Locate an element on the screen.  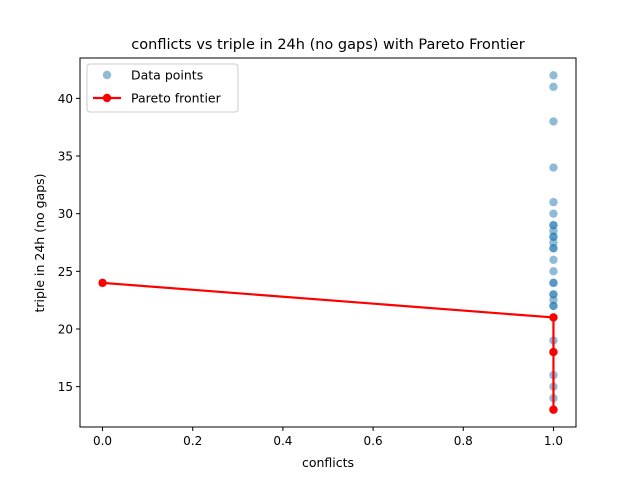
x-tick-label: 0.0 is located at coordinates (102, 441).